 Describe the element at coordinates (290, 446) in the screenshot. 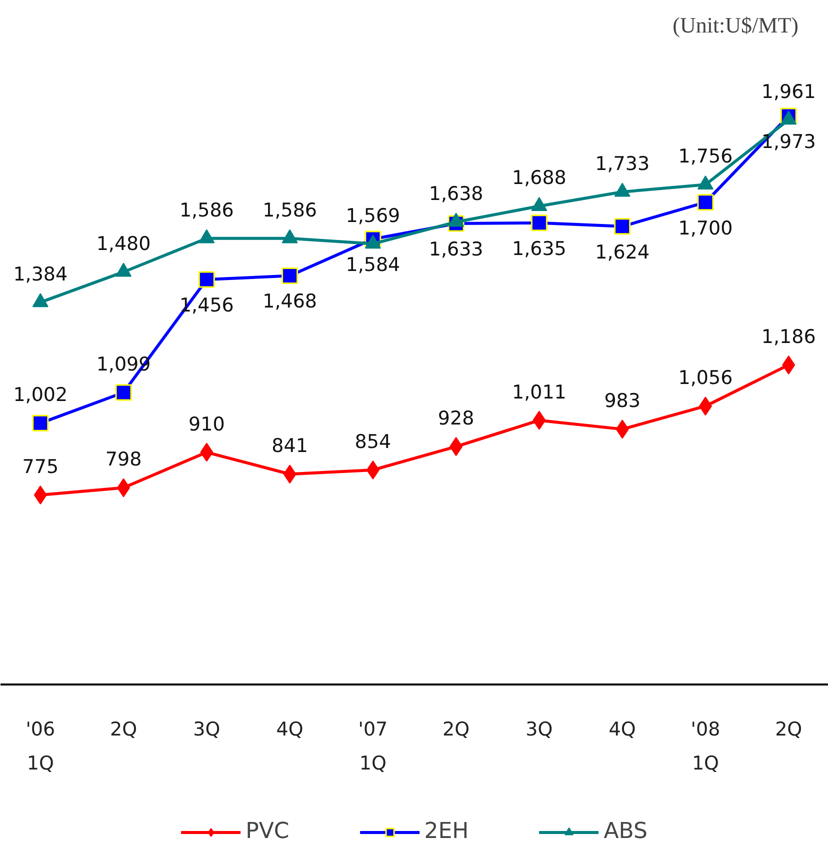

I see `data-label: 841` at that location.